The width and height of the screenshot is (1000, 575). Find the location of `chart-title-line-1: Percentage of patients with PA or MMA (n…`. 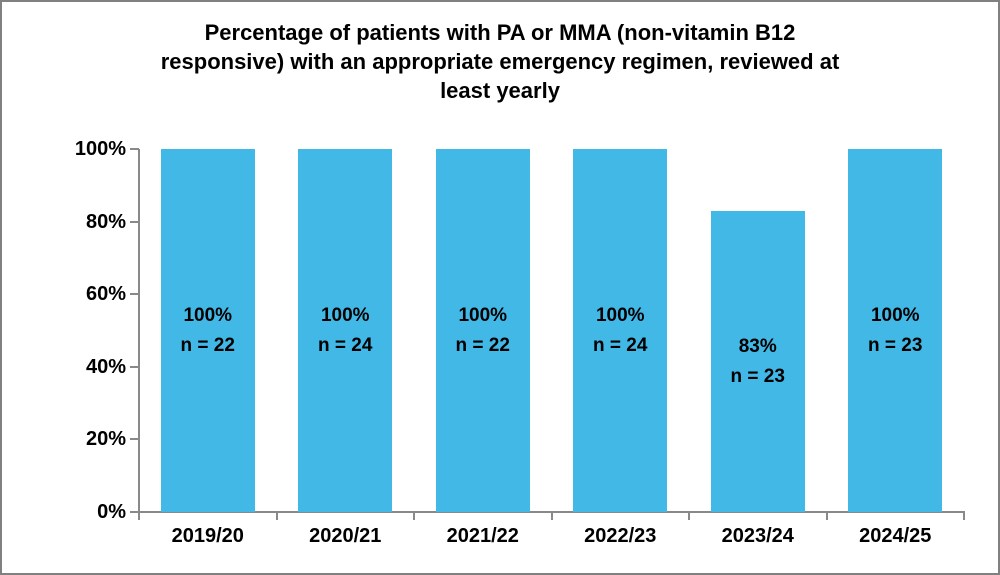

chart-title-line-1: Percentage of patients with PA or MMA (n… is located at coordinates (500, 32).